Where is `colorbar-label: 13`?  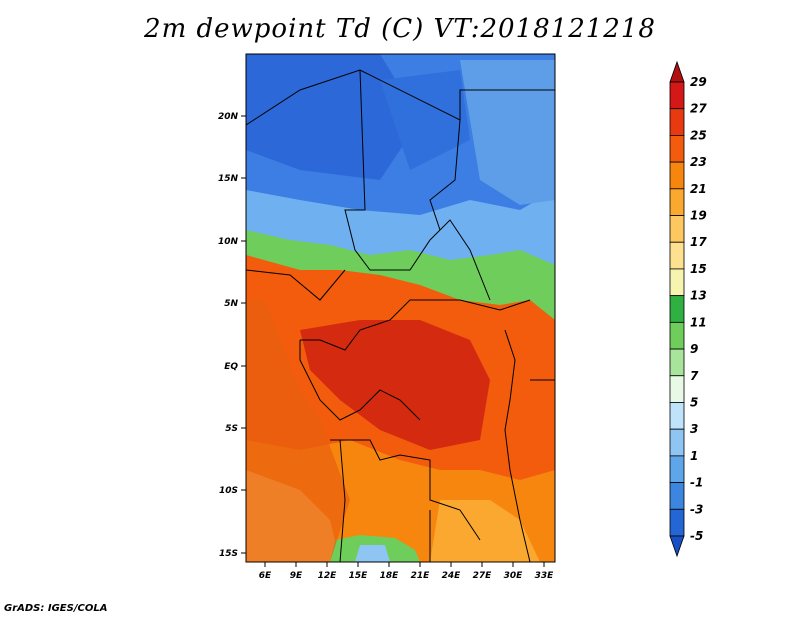
colorbar-label: 13 is located at coordinates (698, 296).